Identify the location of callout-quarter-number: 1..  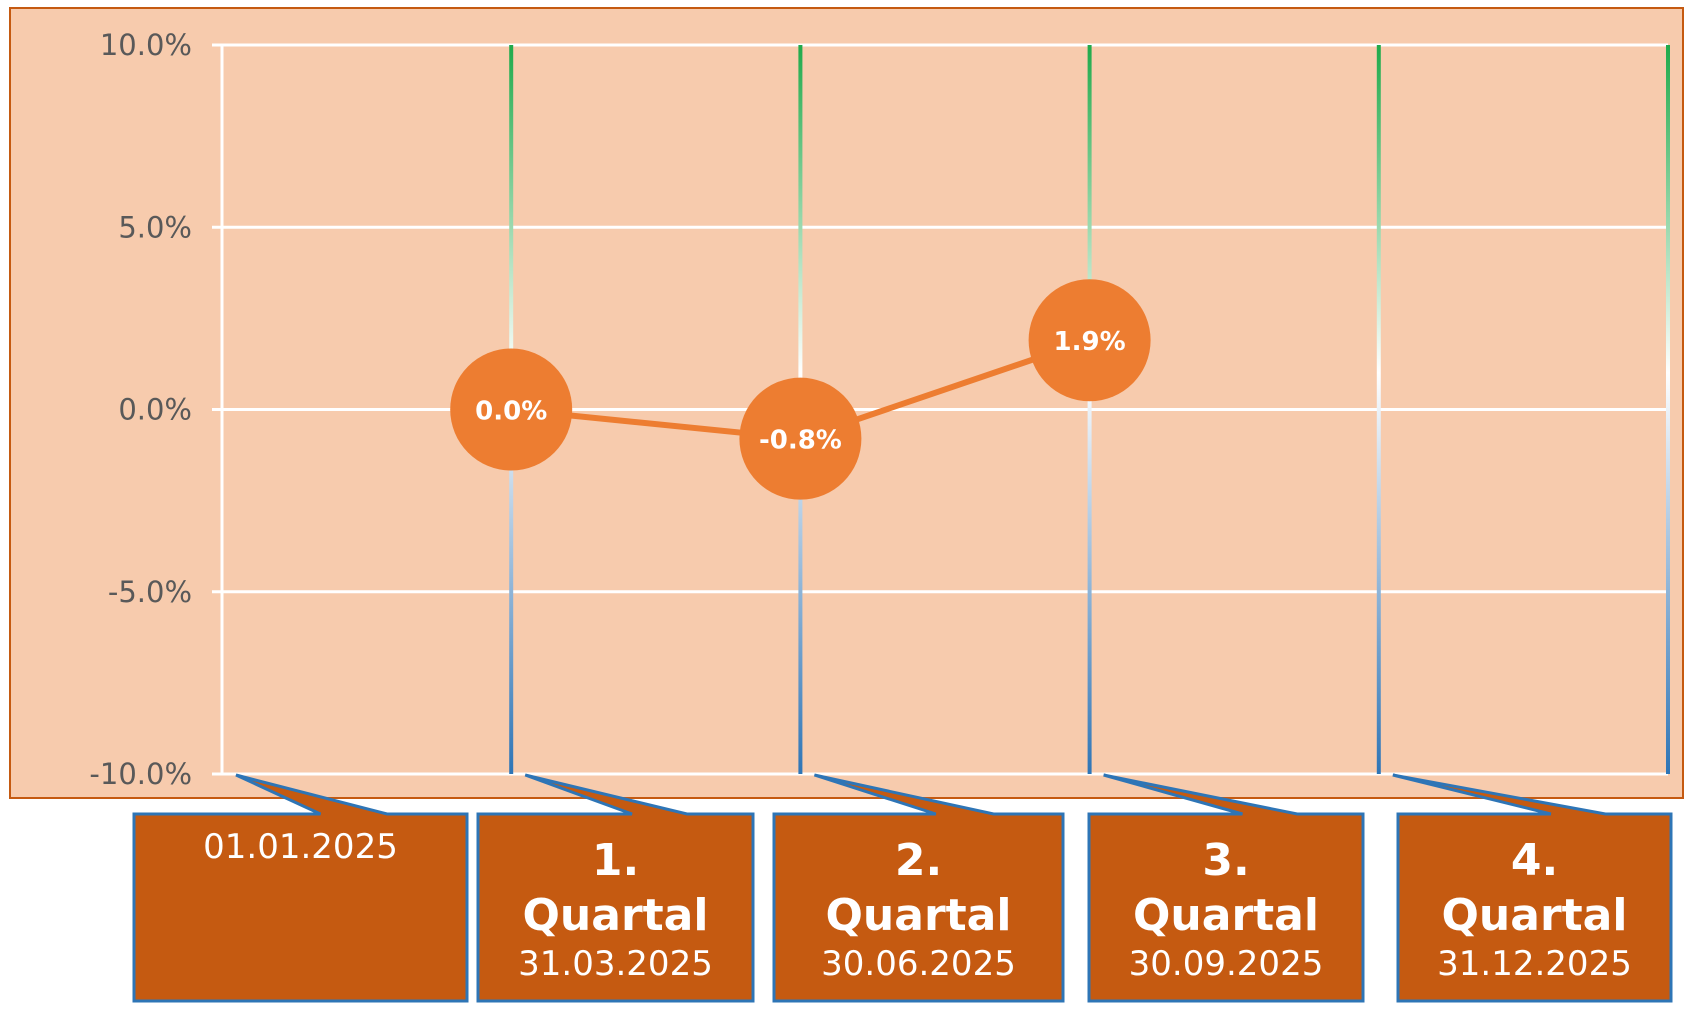
(615, 860).